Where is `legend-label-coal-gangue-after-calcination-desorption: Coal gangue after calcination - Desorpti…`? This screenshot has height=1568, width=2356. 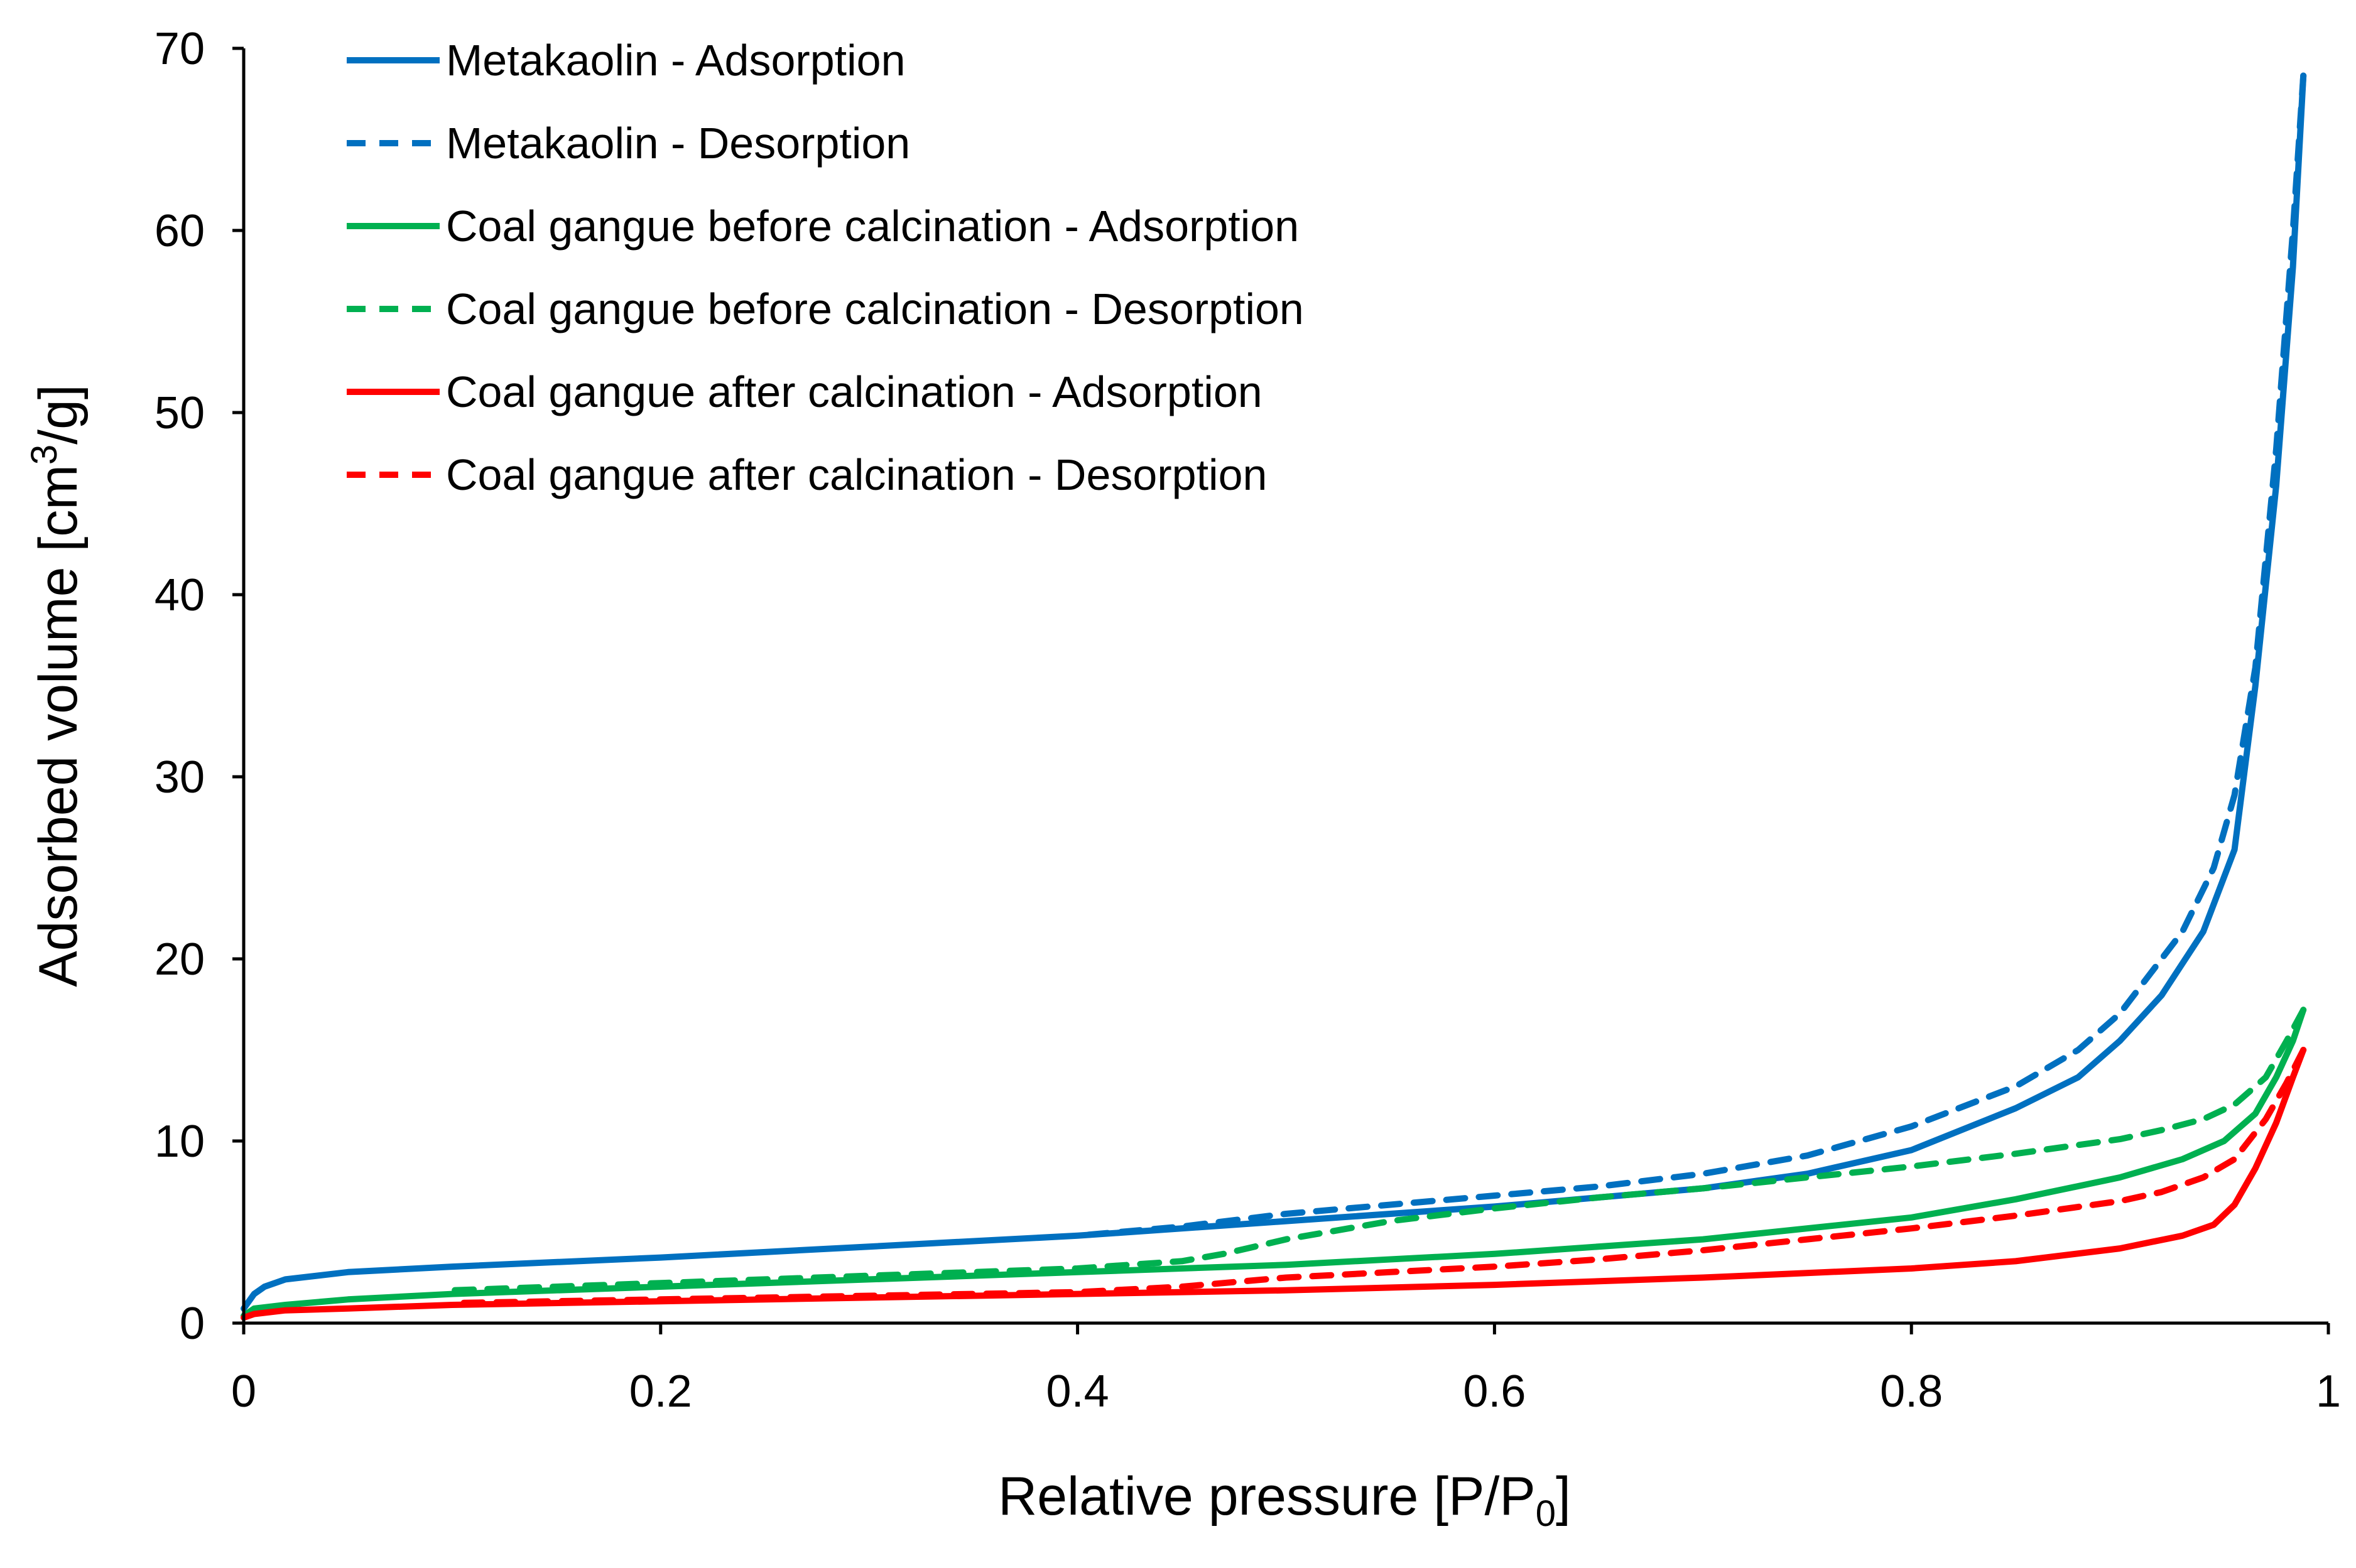
legend-label-coal-gangue-after-calcination-desorption: Coal gangue after calcination - Desorpti… is located at coordinates (856, 474).